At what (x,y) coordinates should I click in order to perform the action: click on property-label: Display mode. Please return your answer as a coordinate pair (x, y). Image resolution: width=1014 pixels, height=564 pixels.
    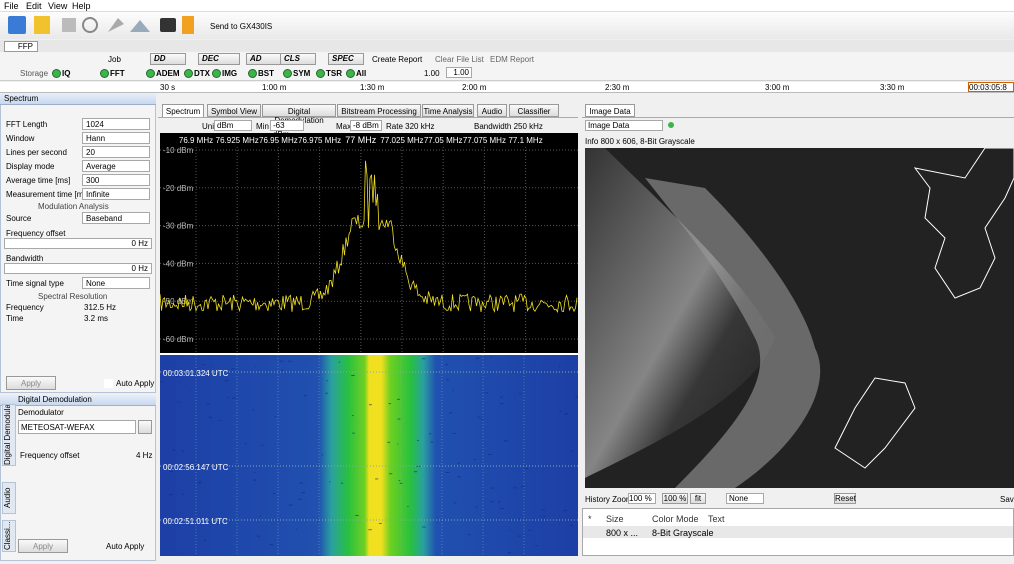
    Looking at the image, I should click on (30, 166).